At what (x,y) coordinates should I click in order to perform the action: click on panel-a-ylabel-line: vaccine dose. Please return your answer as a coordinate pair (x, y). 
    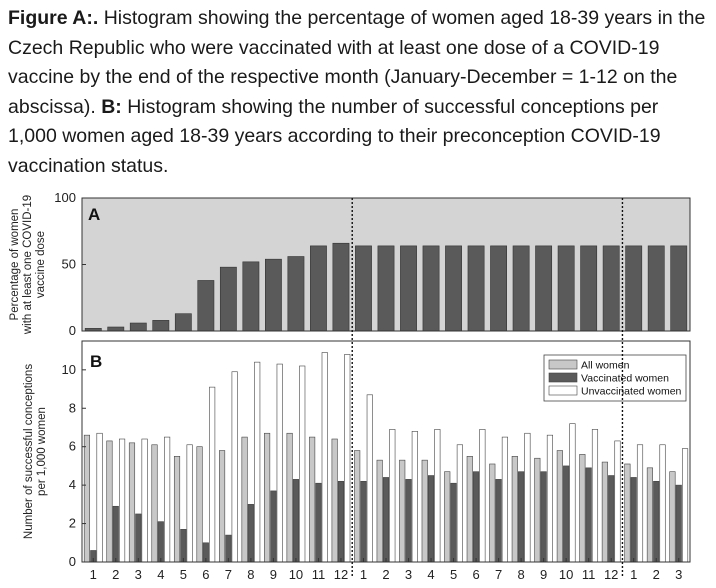
    Looking at the image, I should click on (41, 264).